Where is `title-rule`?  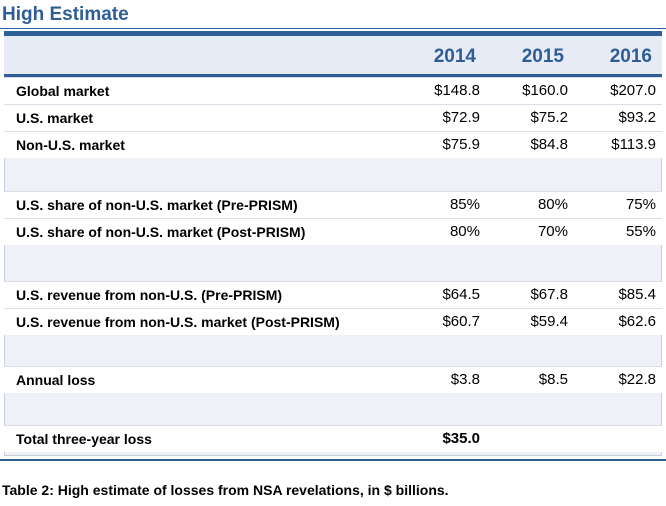
title-rule is located at coordinates (333, 28).